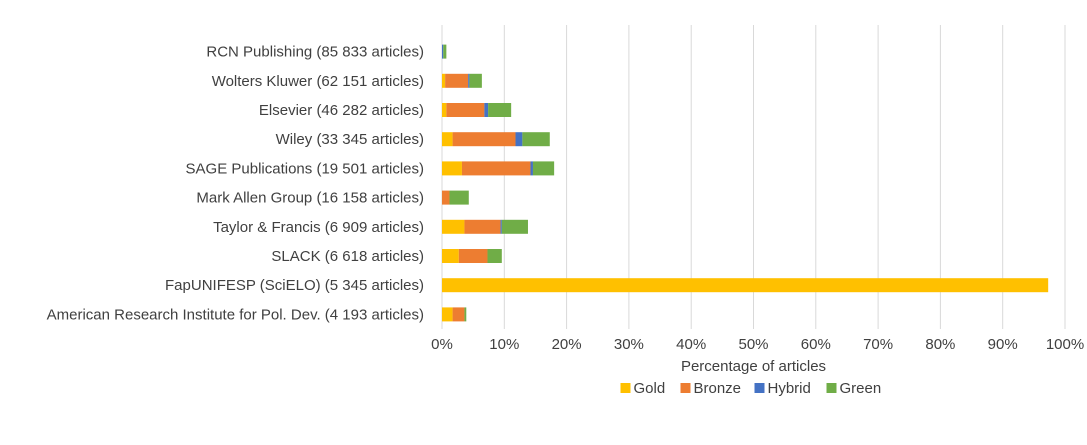 This screenshot has width=1087, height=445. What do you see at coordinates (878, 344) in the screenshot?
I see `x-tick-label: 70%` at bounding box center [878, 344].